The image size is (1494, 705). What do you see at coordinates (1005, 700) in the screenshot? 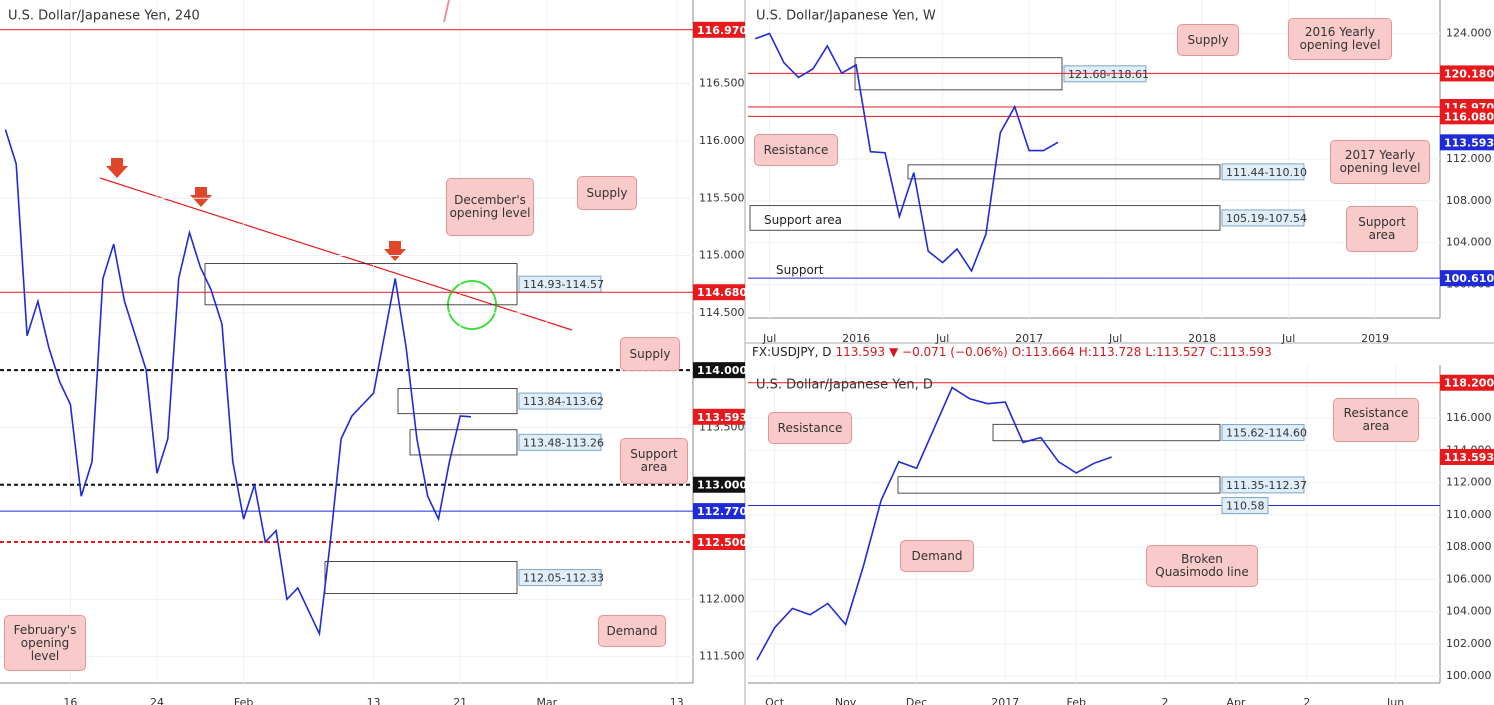
I see `x-tick-label: 2017` at bounding box center [1005, 700].